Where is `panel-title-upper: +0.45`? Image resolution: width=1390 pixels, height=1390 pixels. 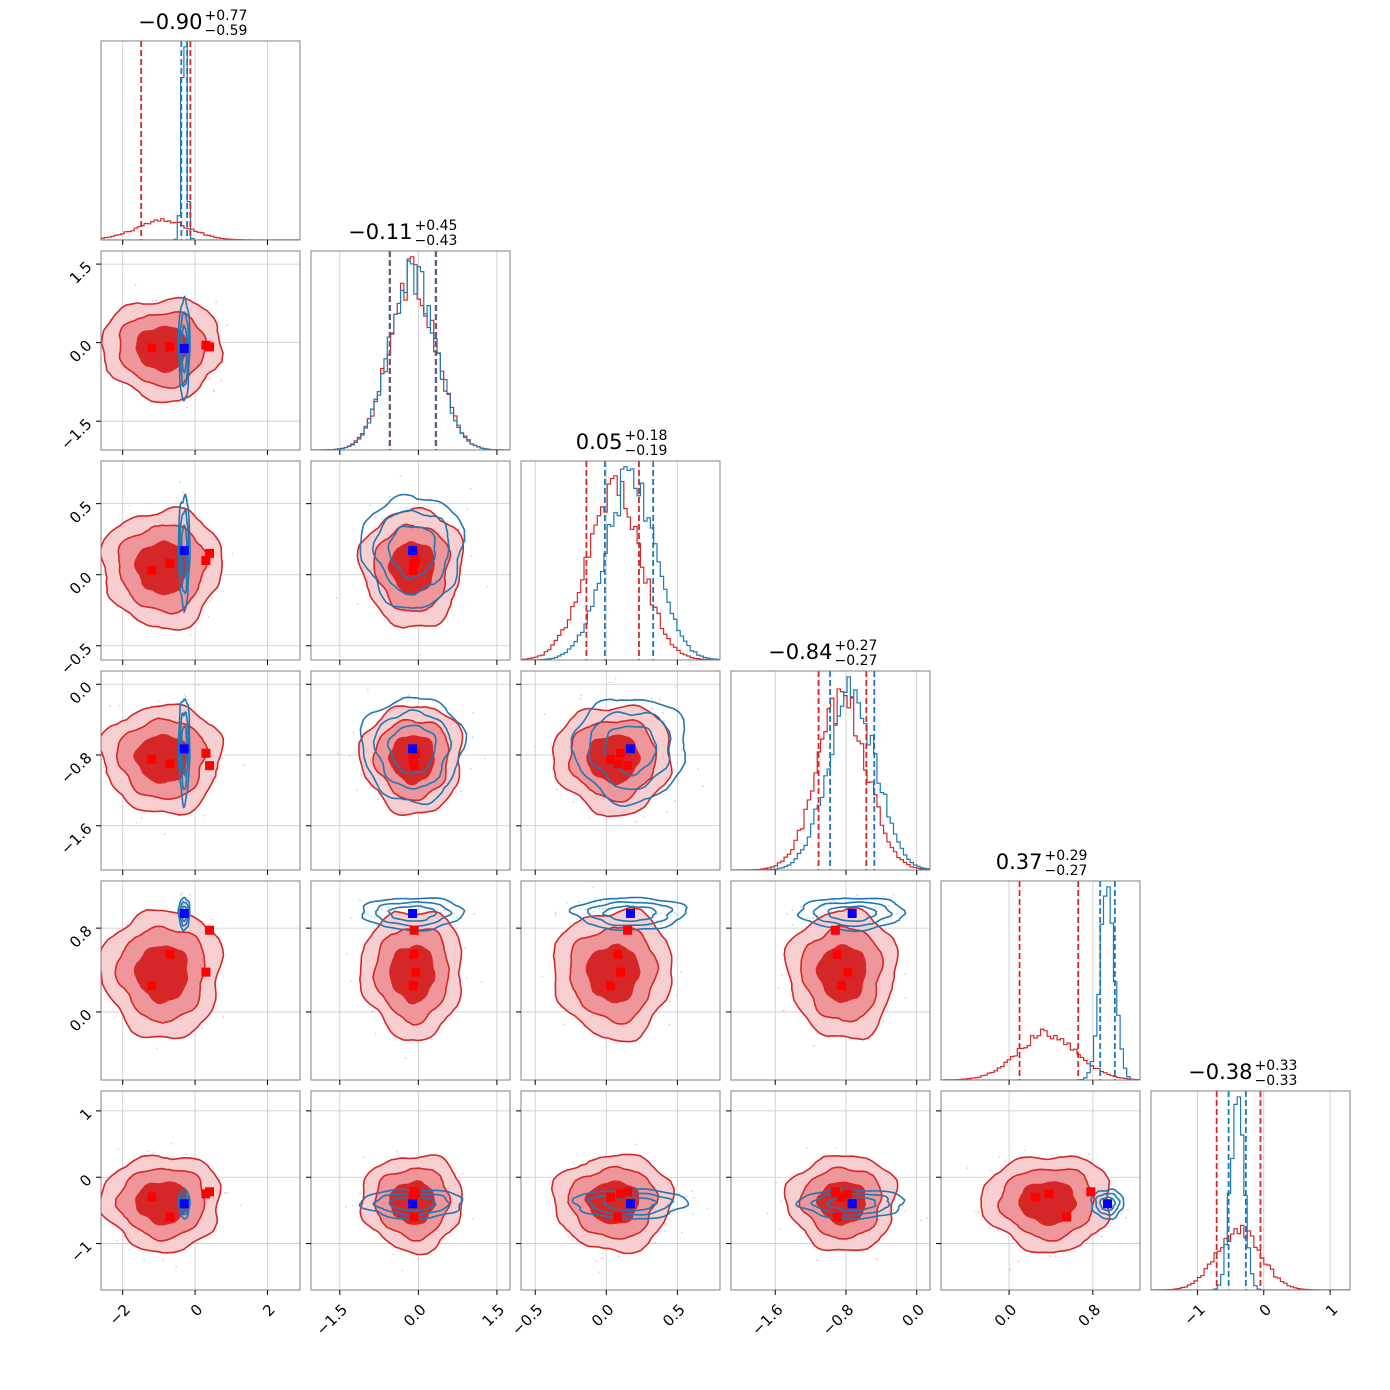
panel-title-upper: +0.45 is located at coordinates (436, 226).